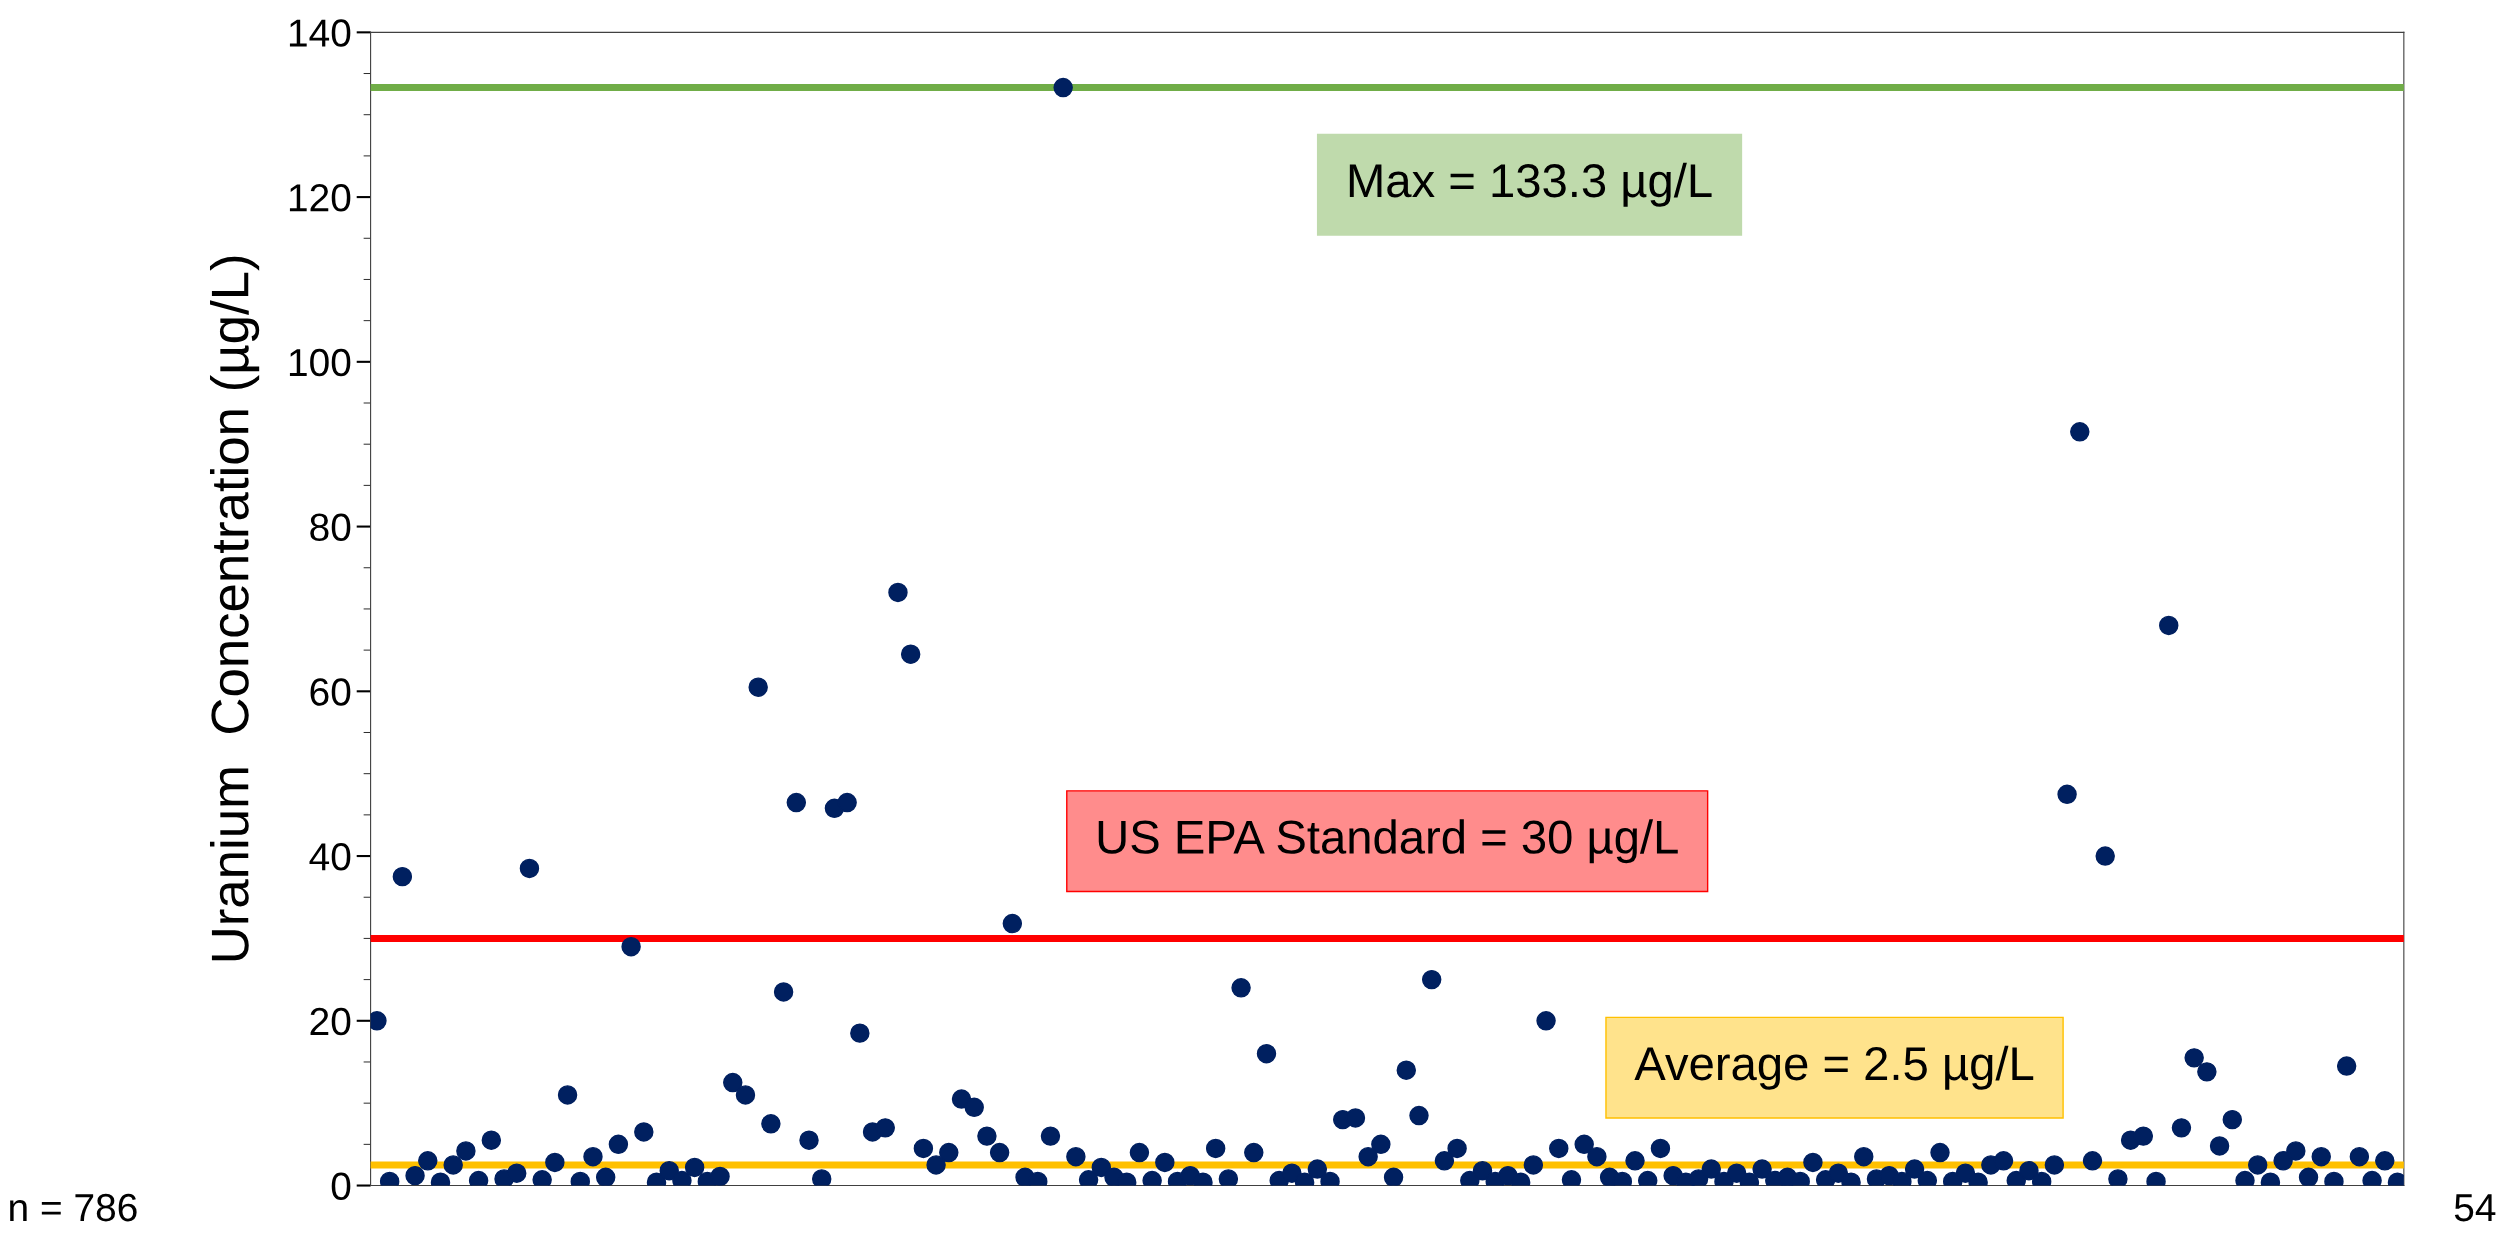 The image size is (2504, 1244). I want to click on y-tick-label: 80, so click(330, 527).